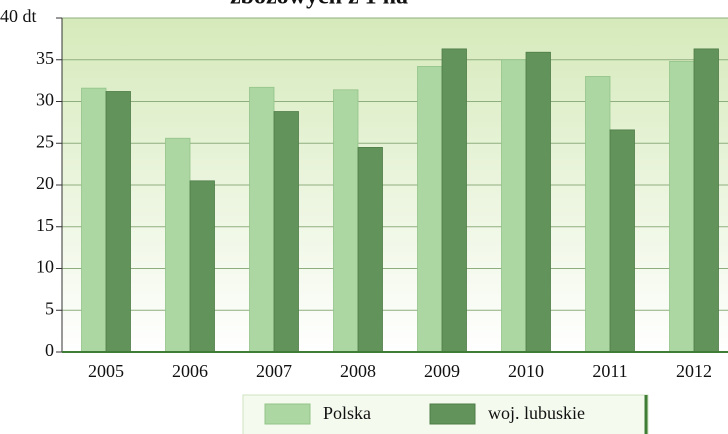  I want to click on chart-title: zbożowych z 1 ha, so click(319, 5).